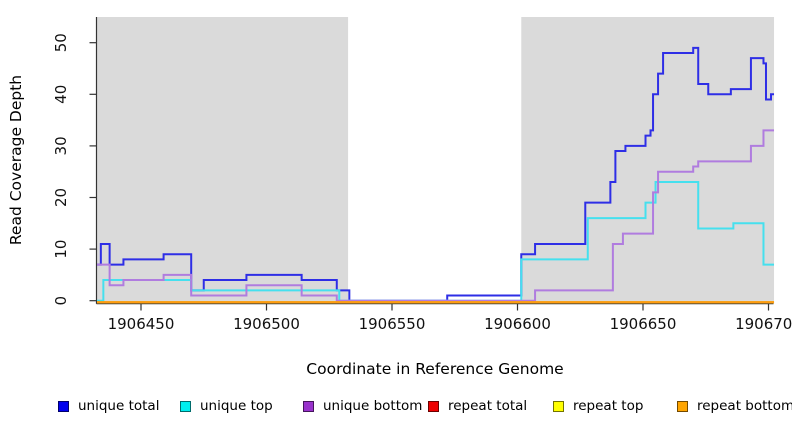 The width and height of the screenshot is (792, 432). Describe the element at coordinates (61, 249) in the screenshot. I see `y-tick-label: 10` at that location.